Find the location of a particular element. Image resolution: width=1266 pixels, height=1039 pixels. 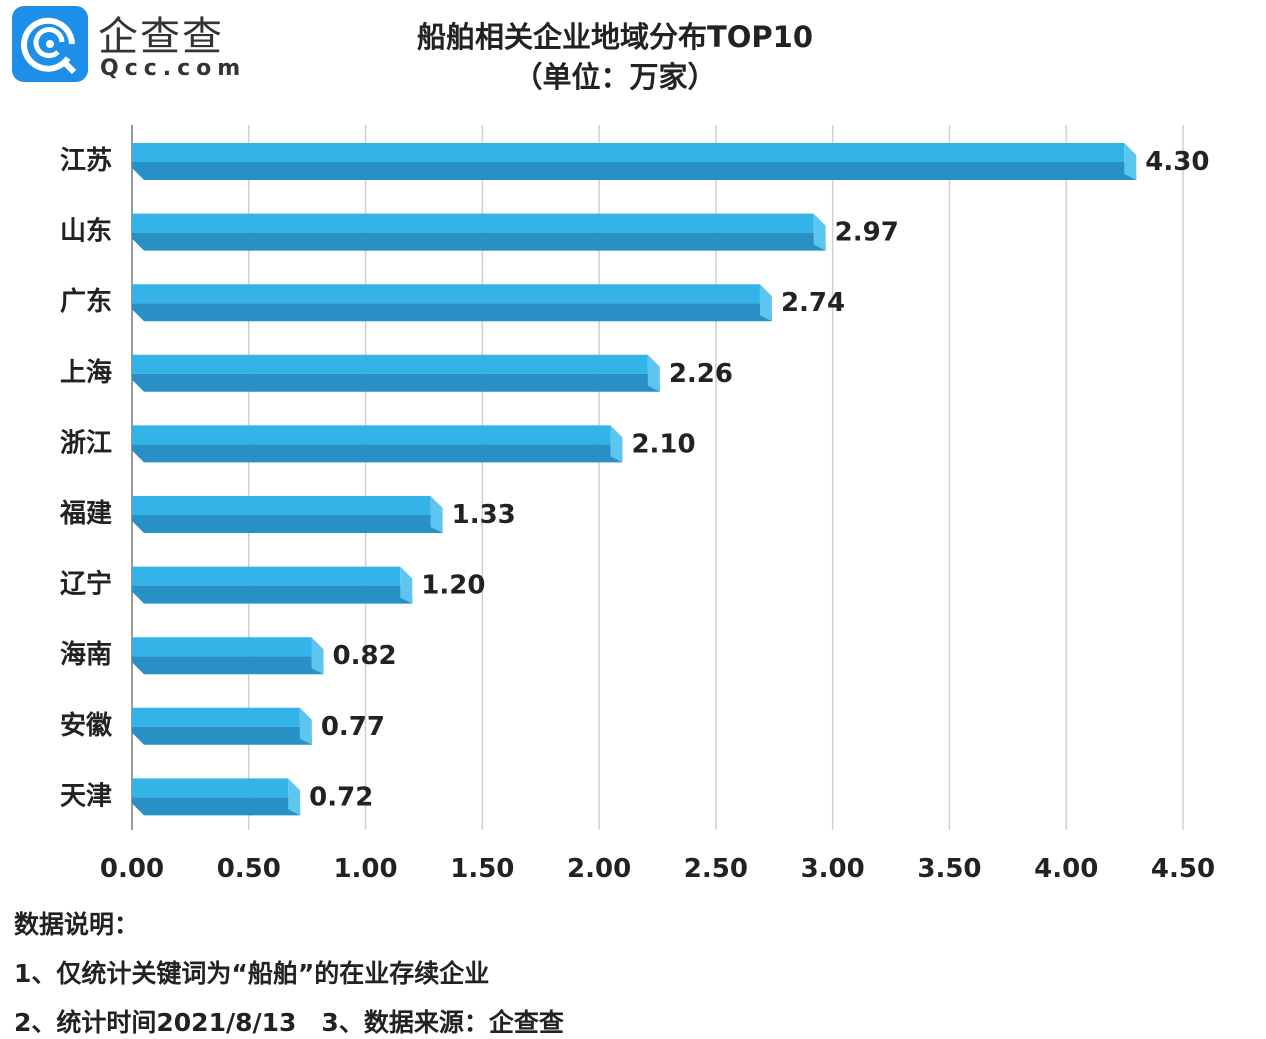

value-label: 1.20 is located at coordinates (453, 586).